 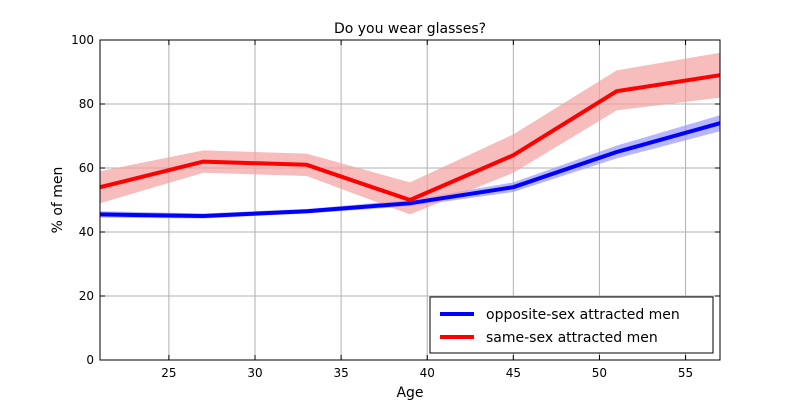 What do you see at coordinates (572, 338) in the screenshot?
I see `legend-label-1: same-sex attracted men` at bounding box center [572, 338].